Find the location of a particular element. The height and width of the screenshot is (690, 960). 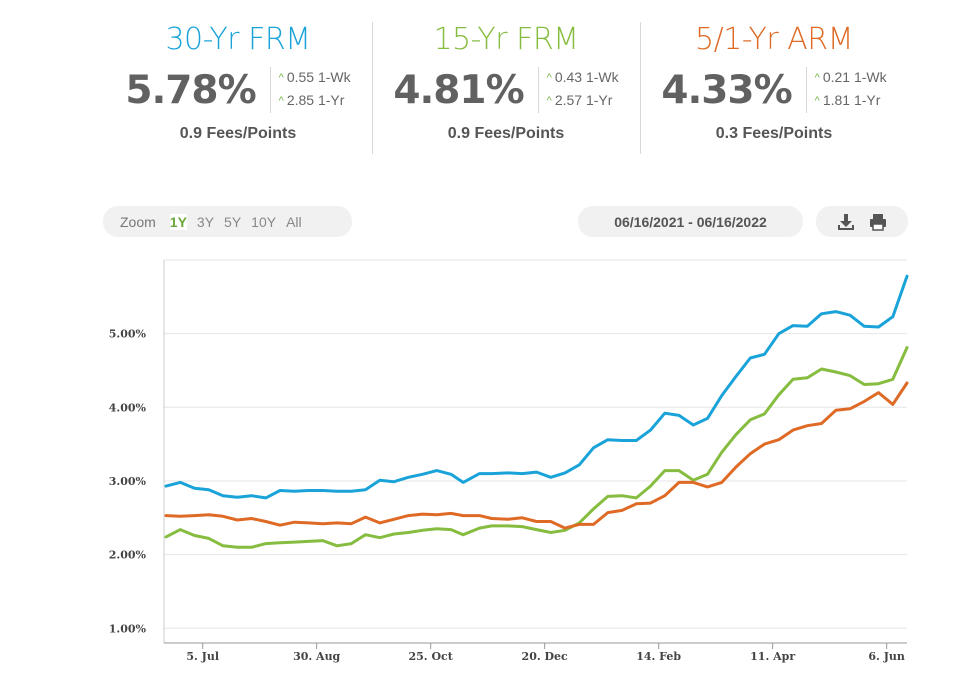

stat-title: 15-Yr FRM is located at coordinates (506, 39).